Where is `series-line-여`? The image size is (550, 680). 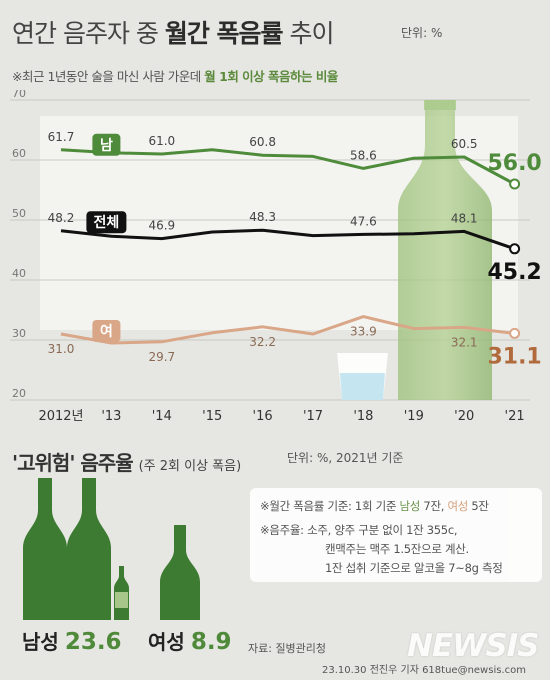
series-line-여 is located at coordinates (287, 330).